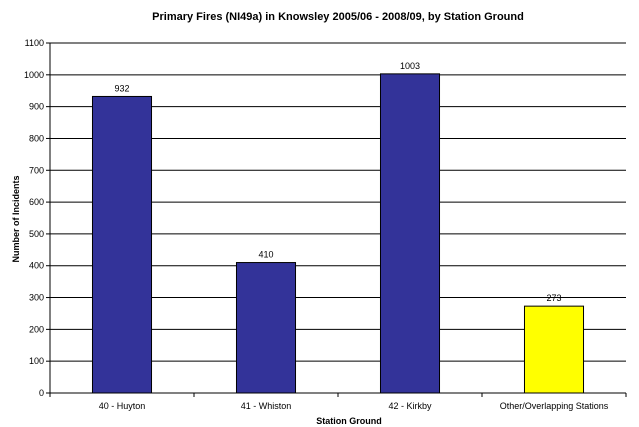 This screenshot has height=427, width=639. Describe the element at coordinates (36, 361) in the screenshot. I see `y-tick-label: 100` at that location.